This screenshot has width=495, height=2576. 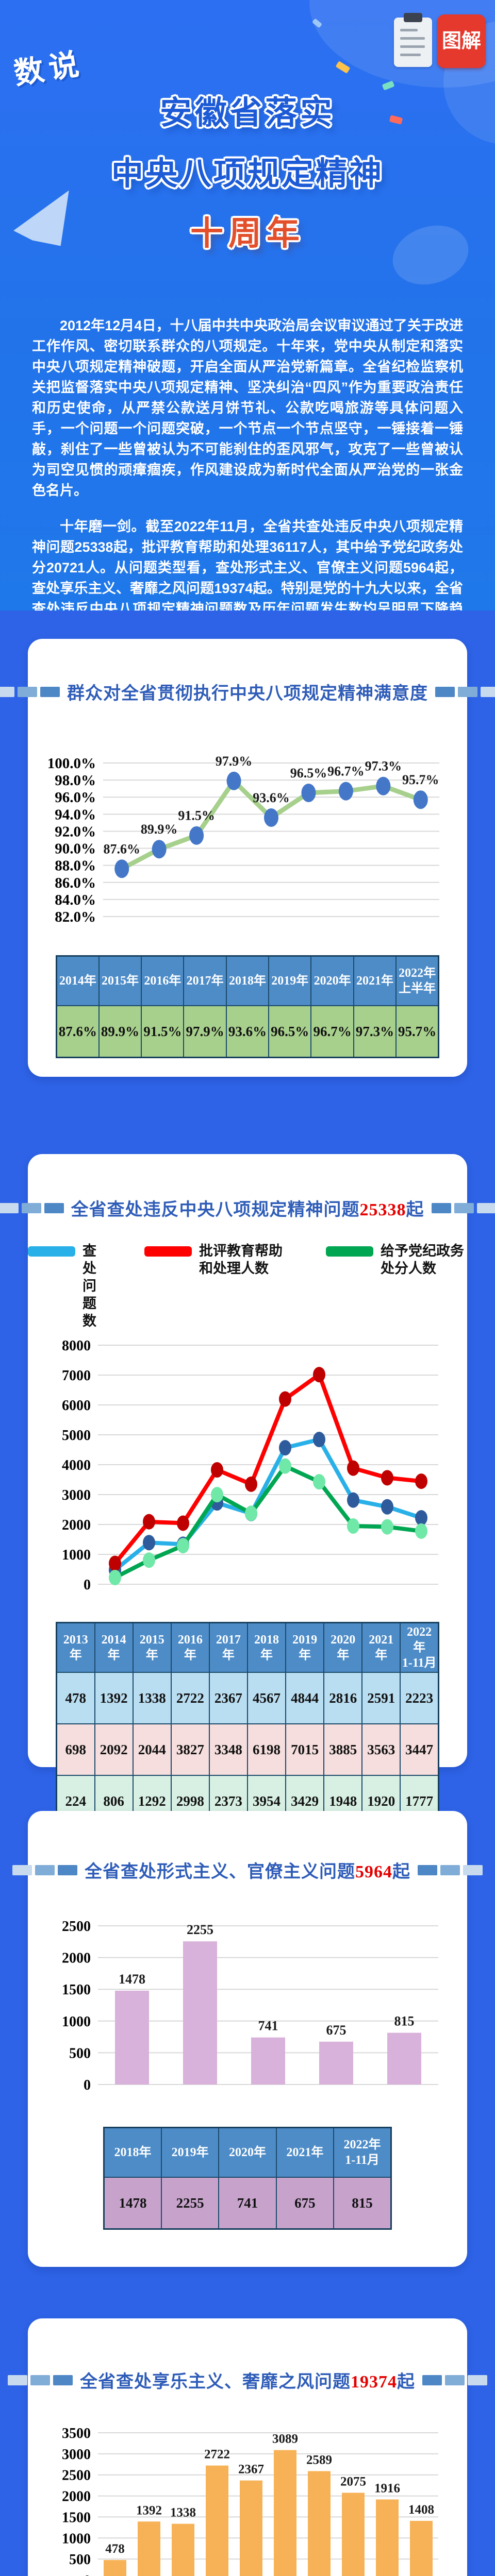 What do you see at coordinates (152, 1647) in the screenshot?
I see `table-header-cell: 2015年` at bounding box center [152, 1647].